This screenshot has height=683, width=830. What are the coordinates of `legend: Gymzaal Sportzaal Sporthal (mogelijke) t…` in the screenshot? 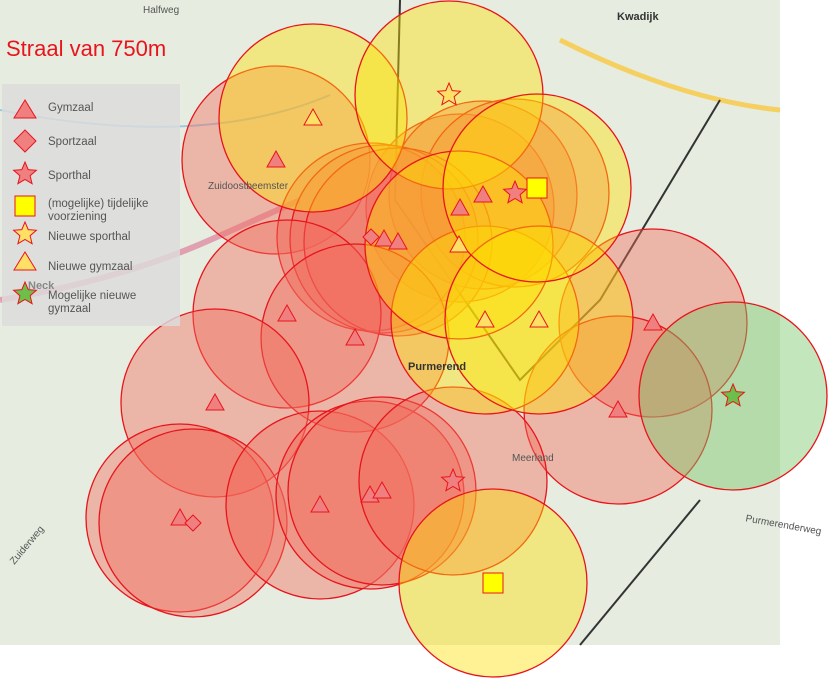 It's located at (91, 205).